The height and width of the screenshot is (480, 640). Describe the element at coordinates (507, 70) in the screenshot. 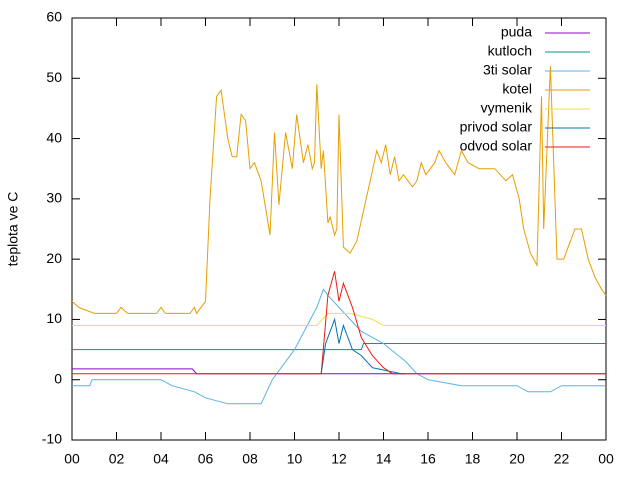

I see `legend-label: 3ti solar` at that location.